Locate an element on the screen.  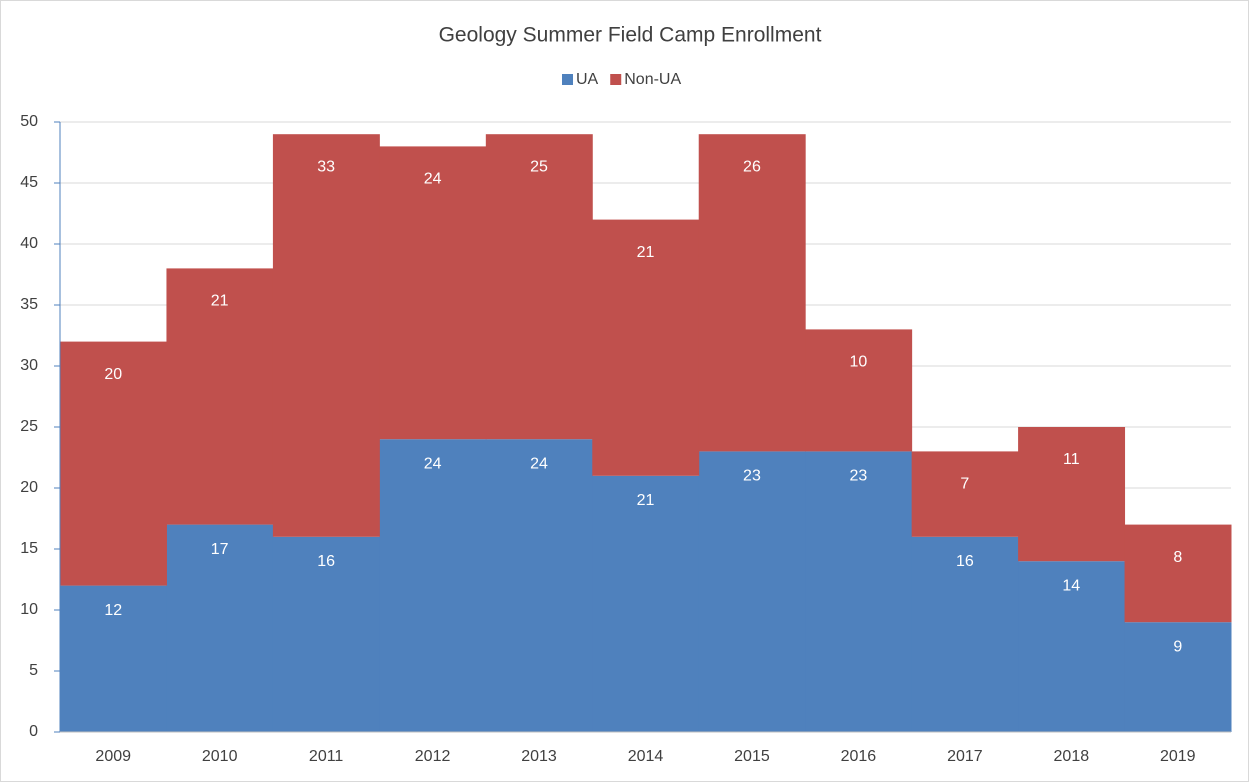
x-tick-label: 2016 is located at coordinates (859, 756).